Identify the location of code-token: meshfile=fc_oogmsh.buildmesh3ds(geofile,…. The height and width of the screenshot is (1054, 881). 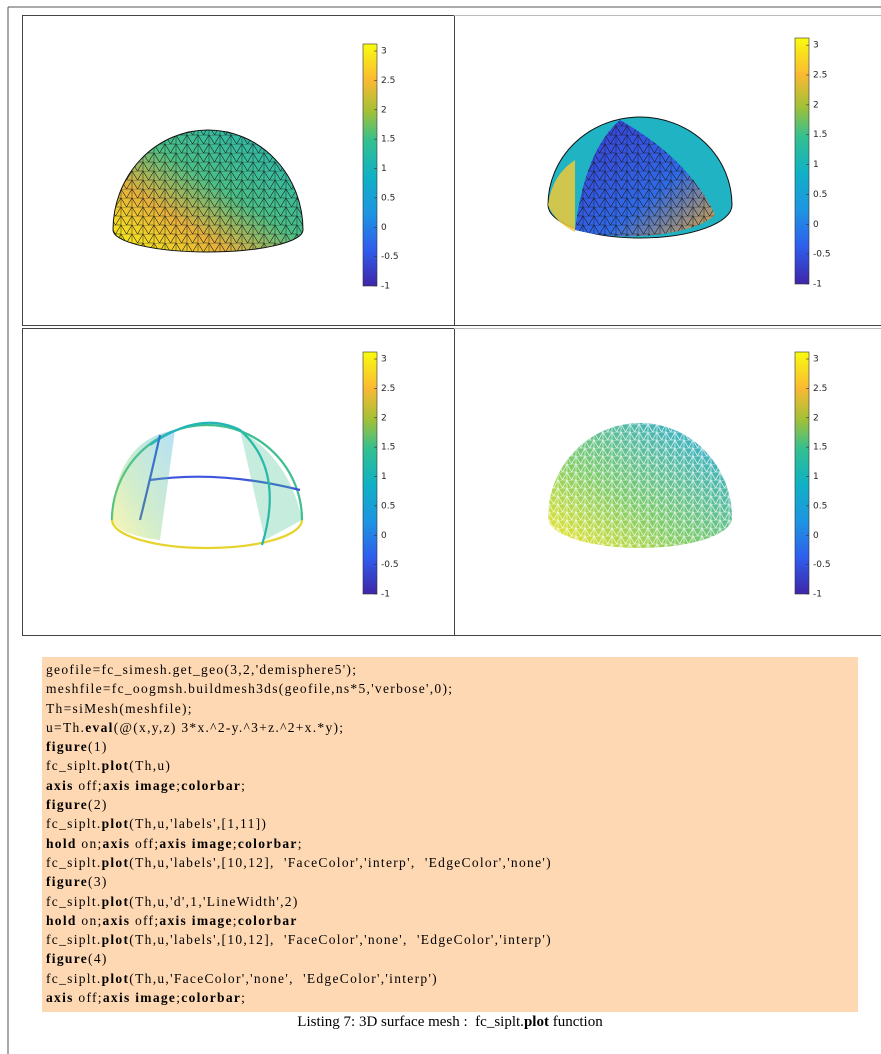
(250, 689).